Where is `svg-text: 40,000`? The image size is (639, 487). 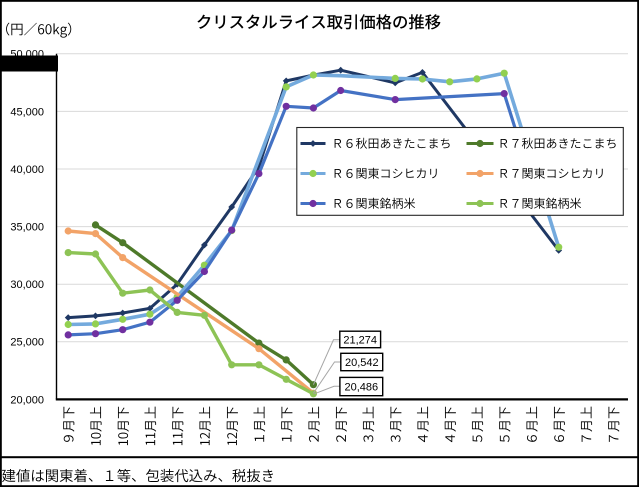
svg-text: 40,000 is located at coordinates (27, 170).